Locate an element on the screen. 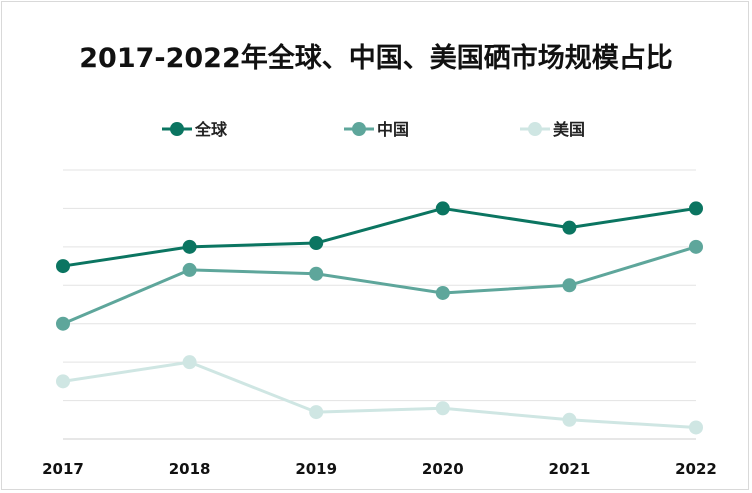 This screenshot has width=752, height=493. legend-label: 中国 is located at coordinates (393, 129).